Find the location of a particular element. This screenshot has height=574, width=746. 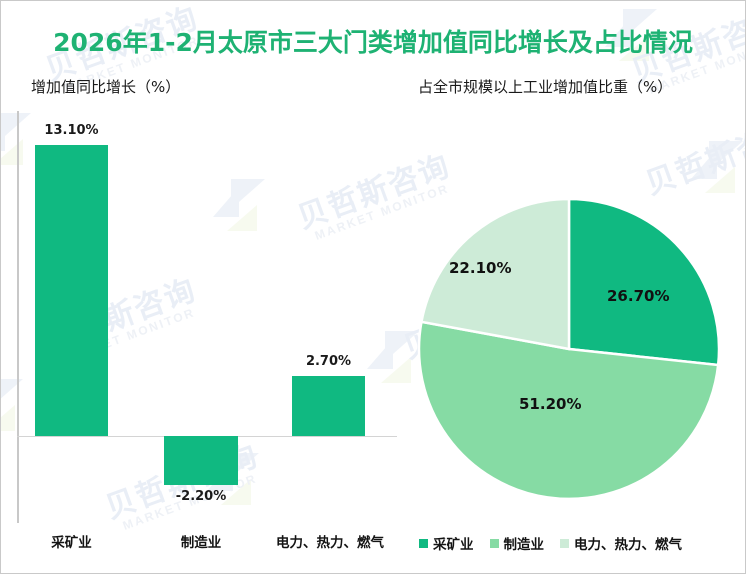

legend-item-mining: 采矿业 is located at coordinates (446, 543).